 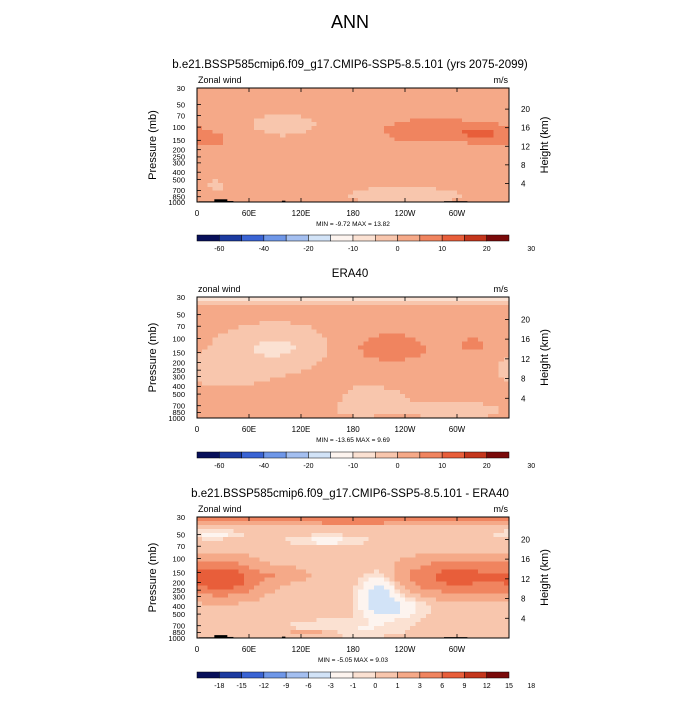 What do you see at coordinates (181, 326) in the screenshot?
I see `pressure-tick-label: 70` at bounding box center [181, 326].